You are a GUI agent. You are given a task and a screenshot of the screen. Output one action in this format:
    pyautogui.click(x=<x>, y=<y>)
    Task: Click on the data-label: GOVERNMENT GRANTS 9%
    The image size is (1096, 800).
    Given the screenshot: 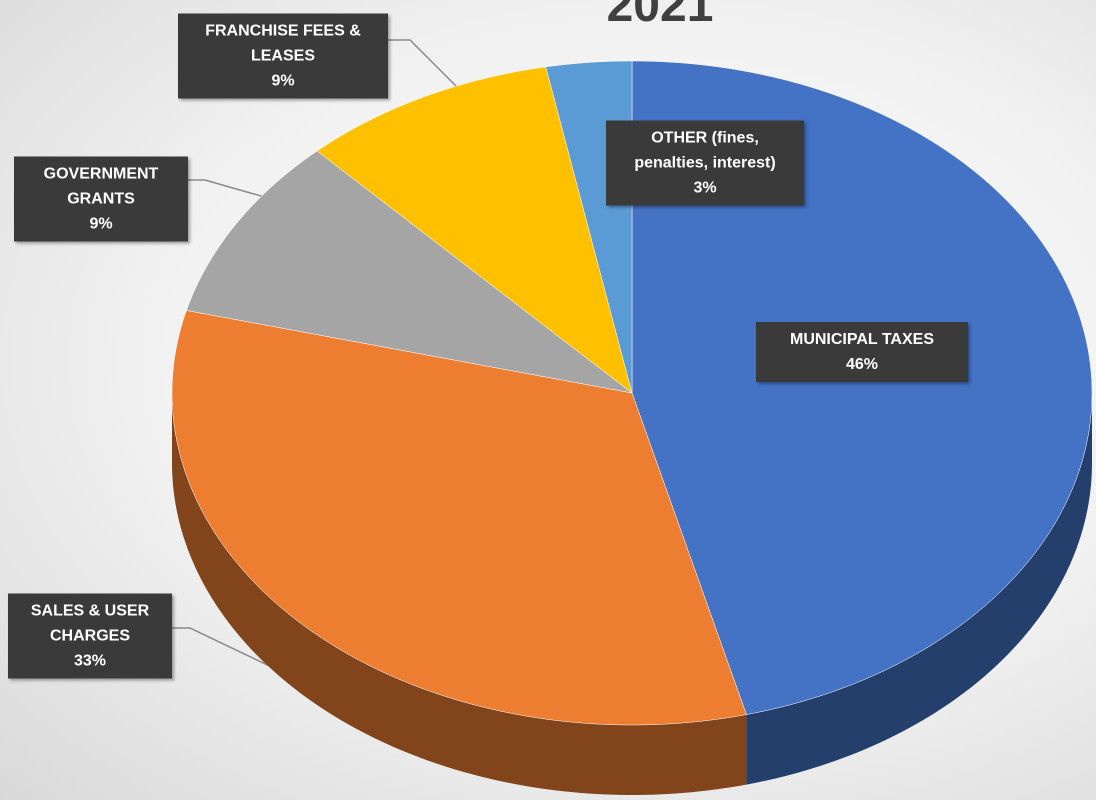 What is the action you would take?
    pyautogui.click(x=101, y=199)
    